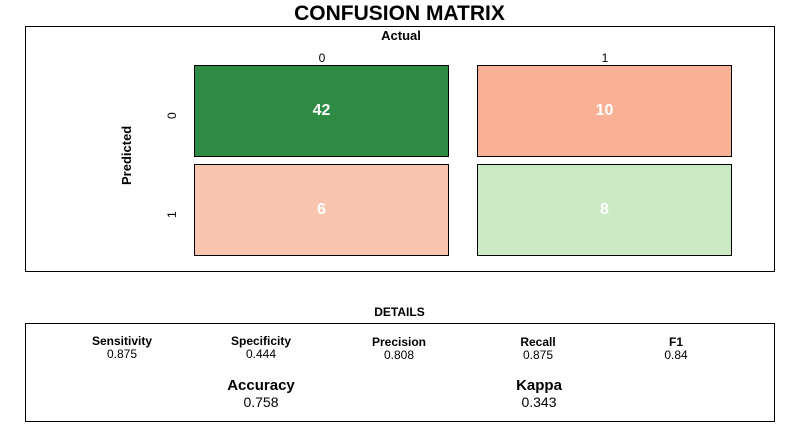 Image resolution: width=799 pixels, height=447 pixels. I want to click on kappa-value: 0.343, so click(539, 402).